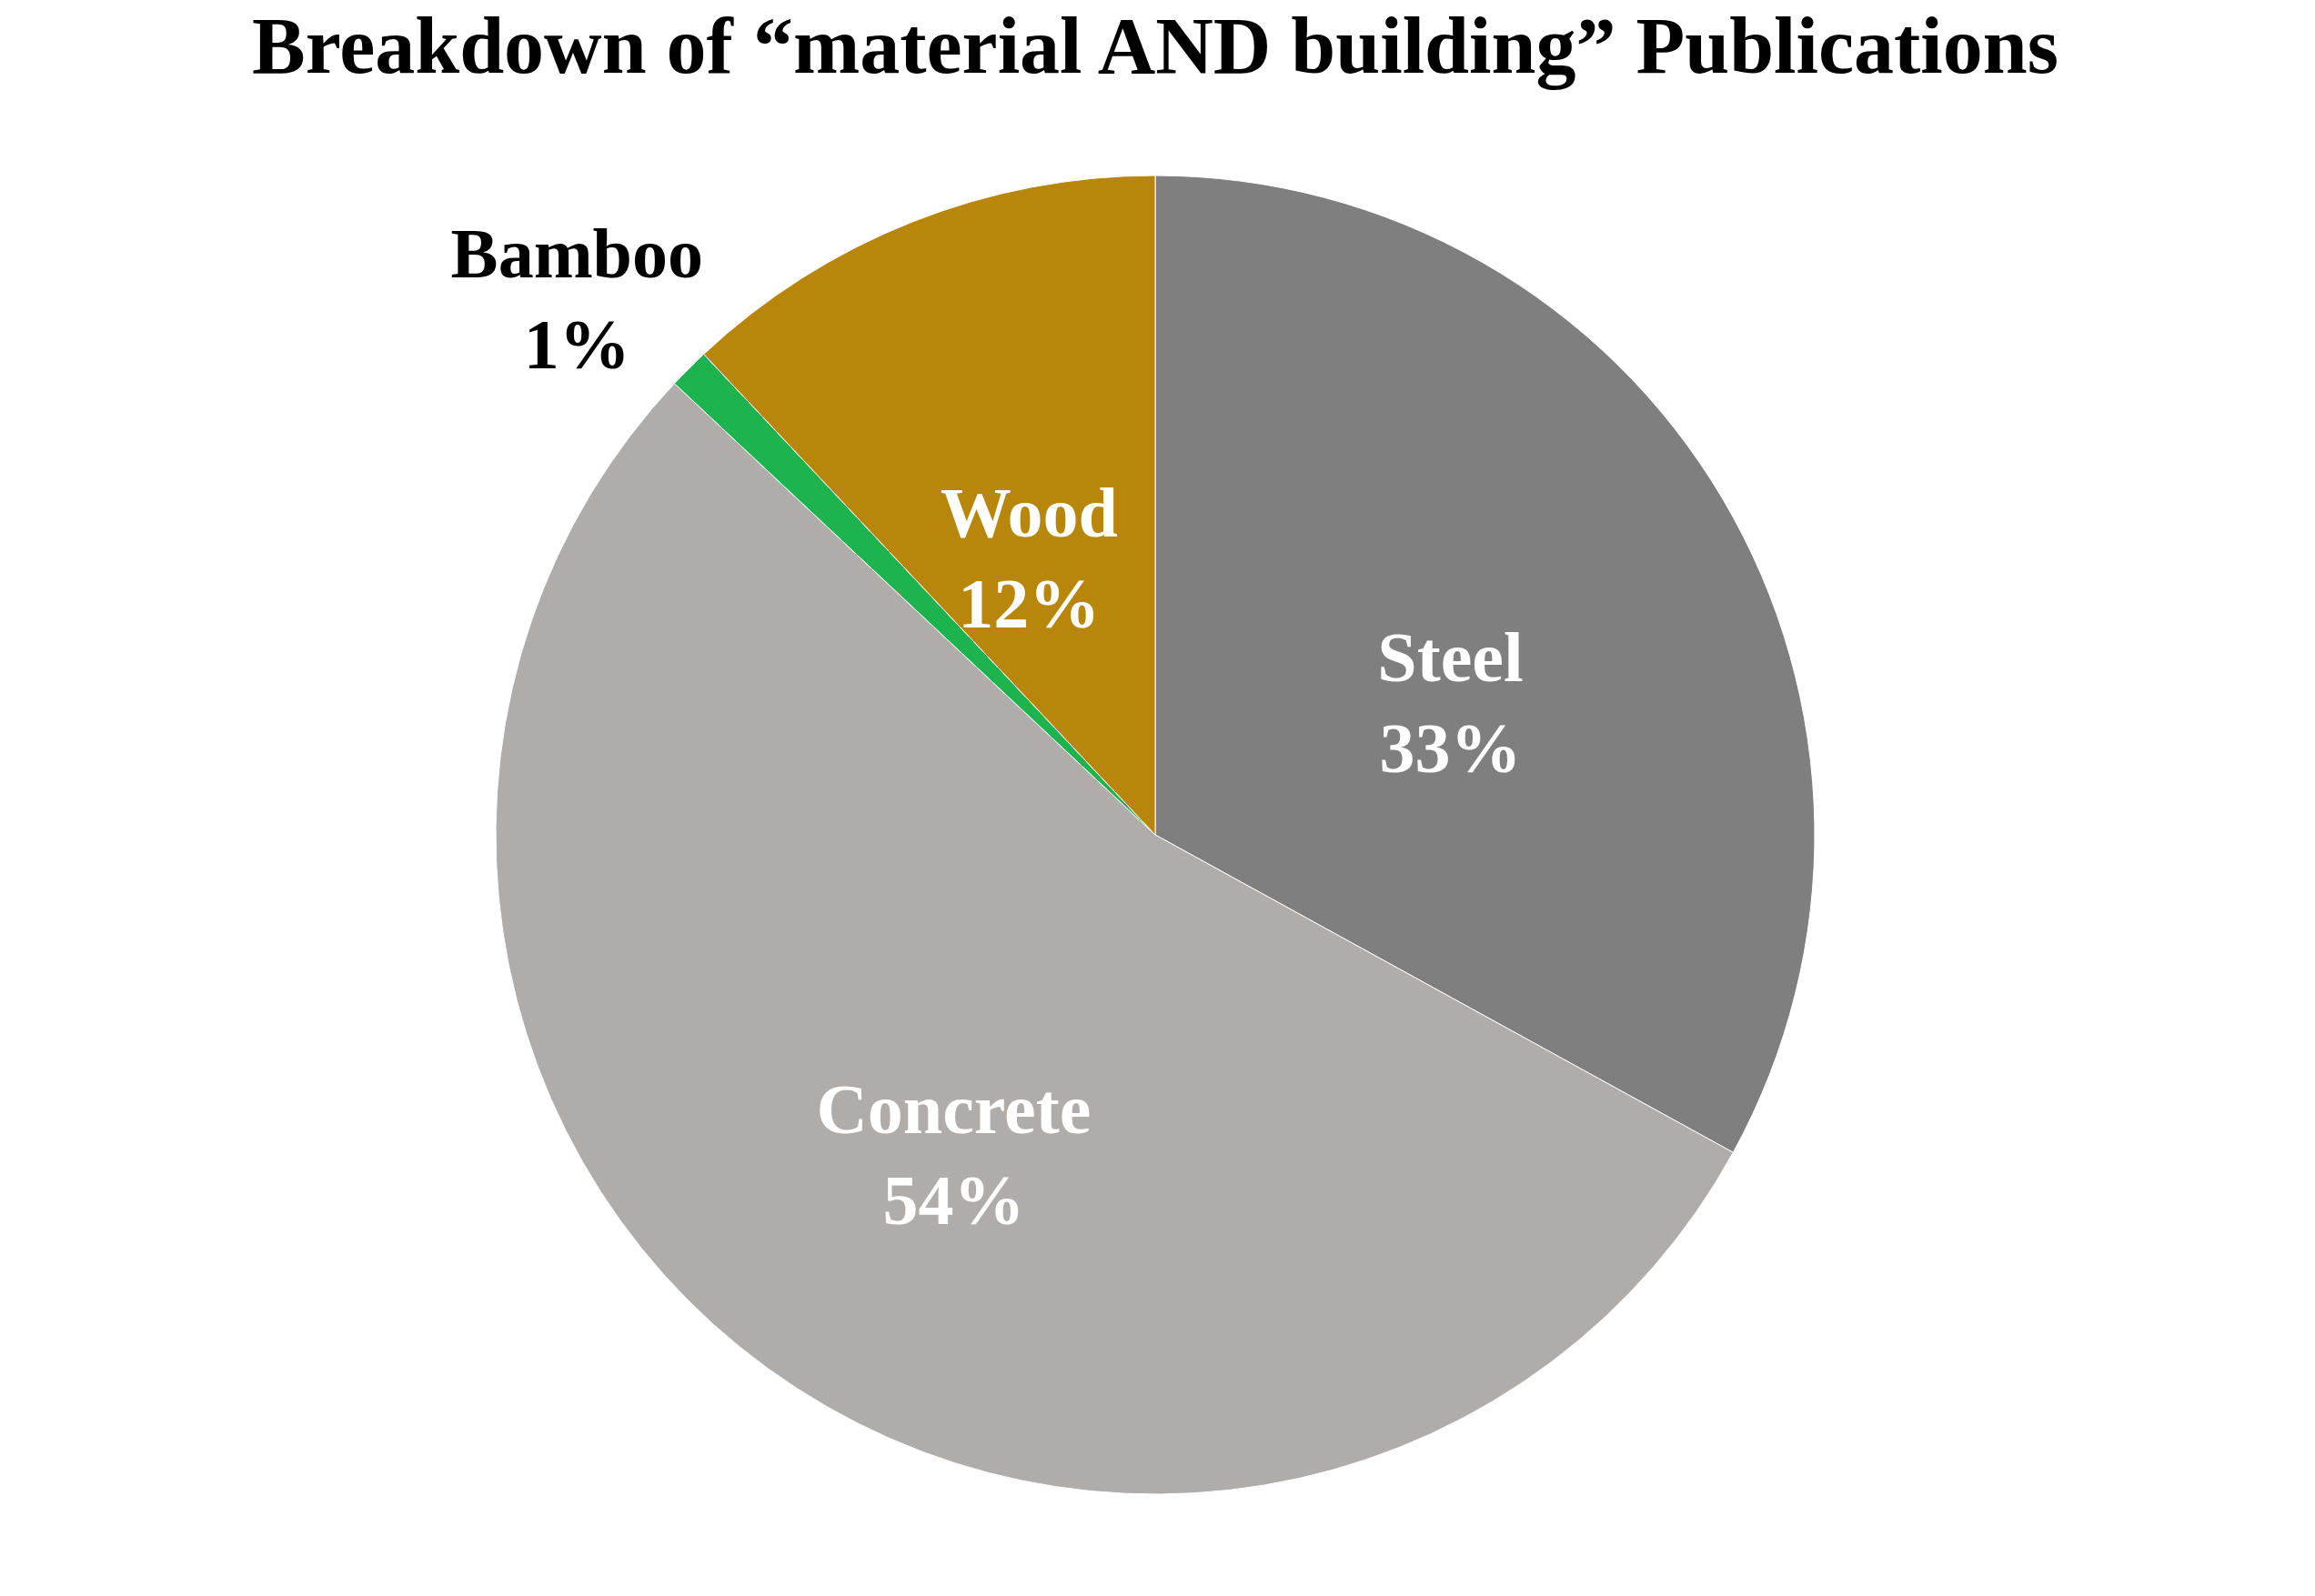 This screenshot has width=2315, height=1596. I want to click on data-label: 1%, so click(576, 345).